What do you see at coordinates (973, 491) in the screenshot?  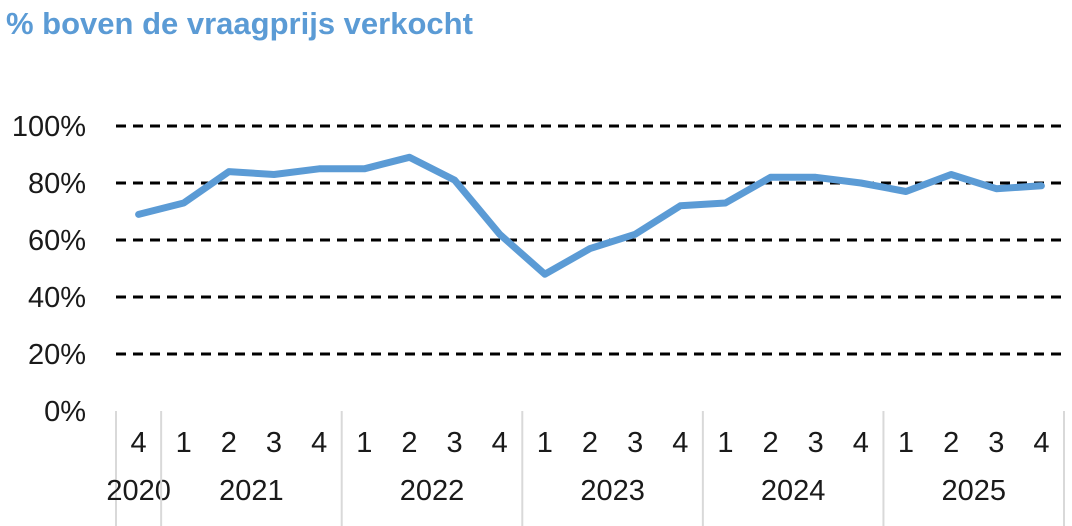 I see `year-label: 2025` at bounding box center [973, 491].